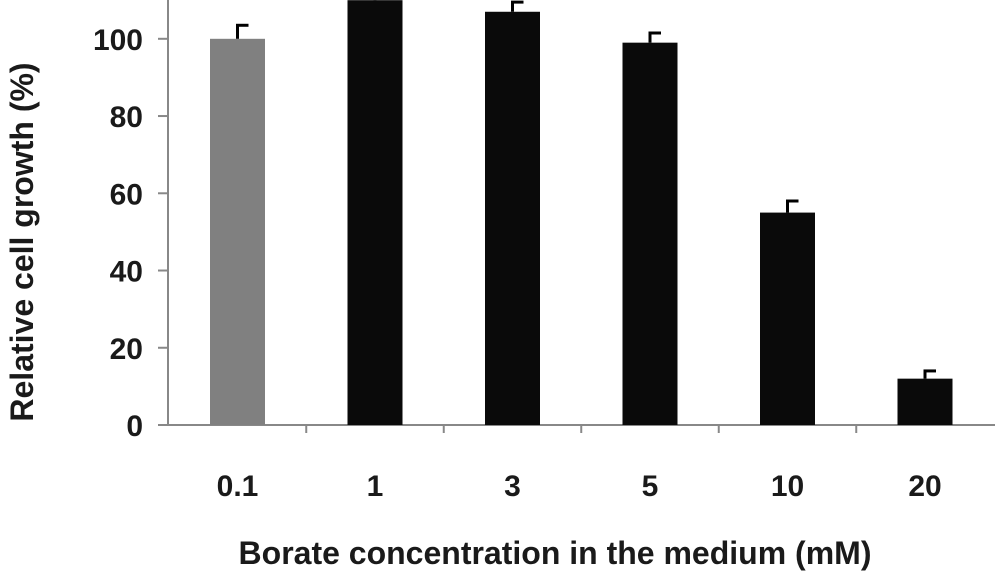 The width and height of the screenshot is (1000, 585). Describe the element at coordinates (238, 486) in the screenshot. I see `x-tick-label-0.1: 0.1` at that location.